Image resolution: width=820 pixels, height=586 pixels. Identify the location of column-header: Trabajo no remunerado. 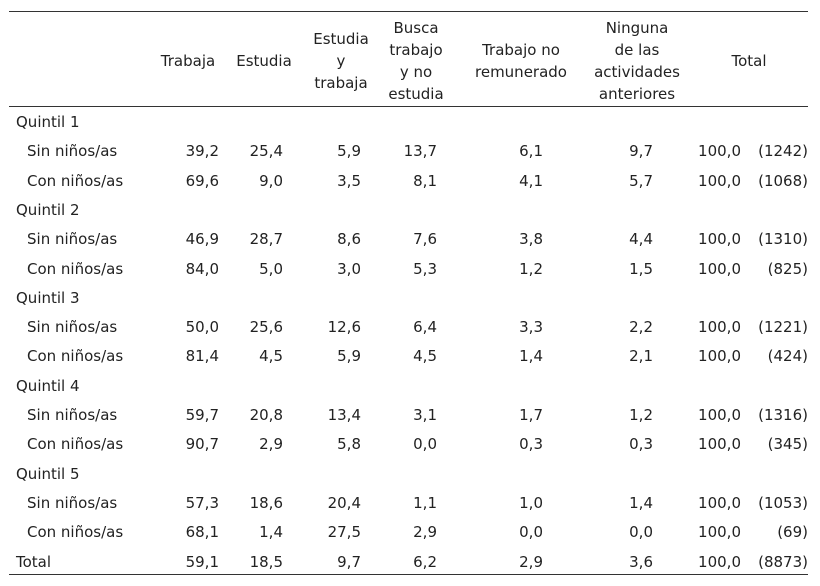
(521, 61).